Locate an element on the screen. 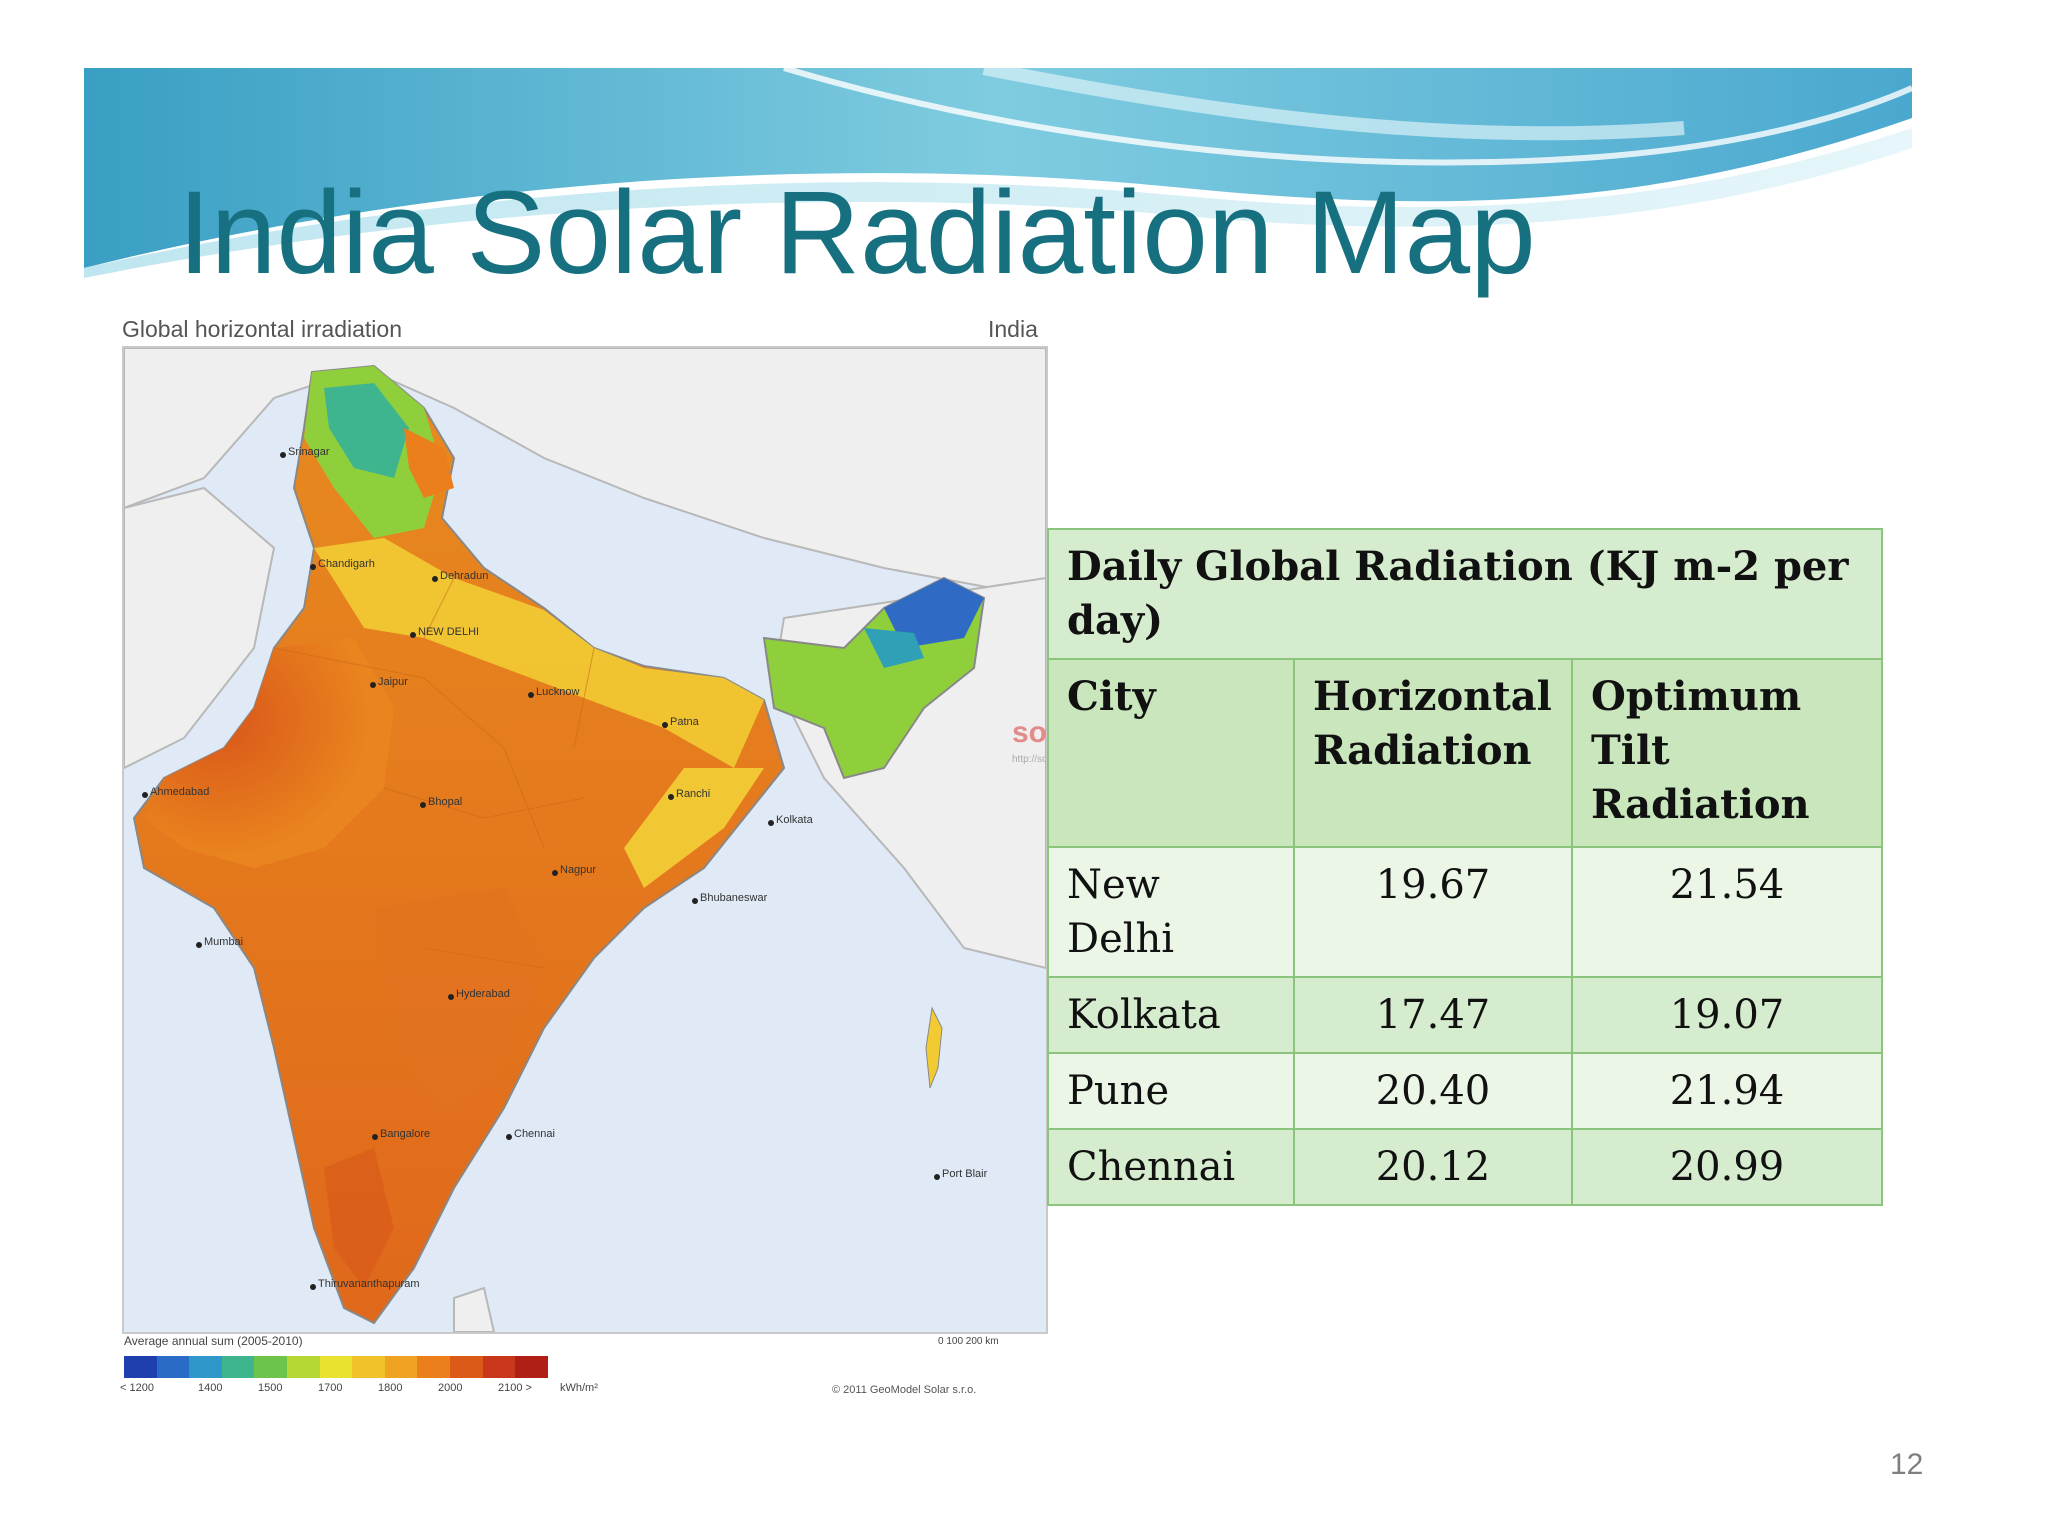  cell-city: Kolkata is located at coordinates (1171, 1015).